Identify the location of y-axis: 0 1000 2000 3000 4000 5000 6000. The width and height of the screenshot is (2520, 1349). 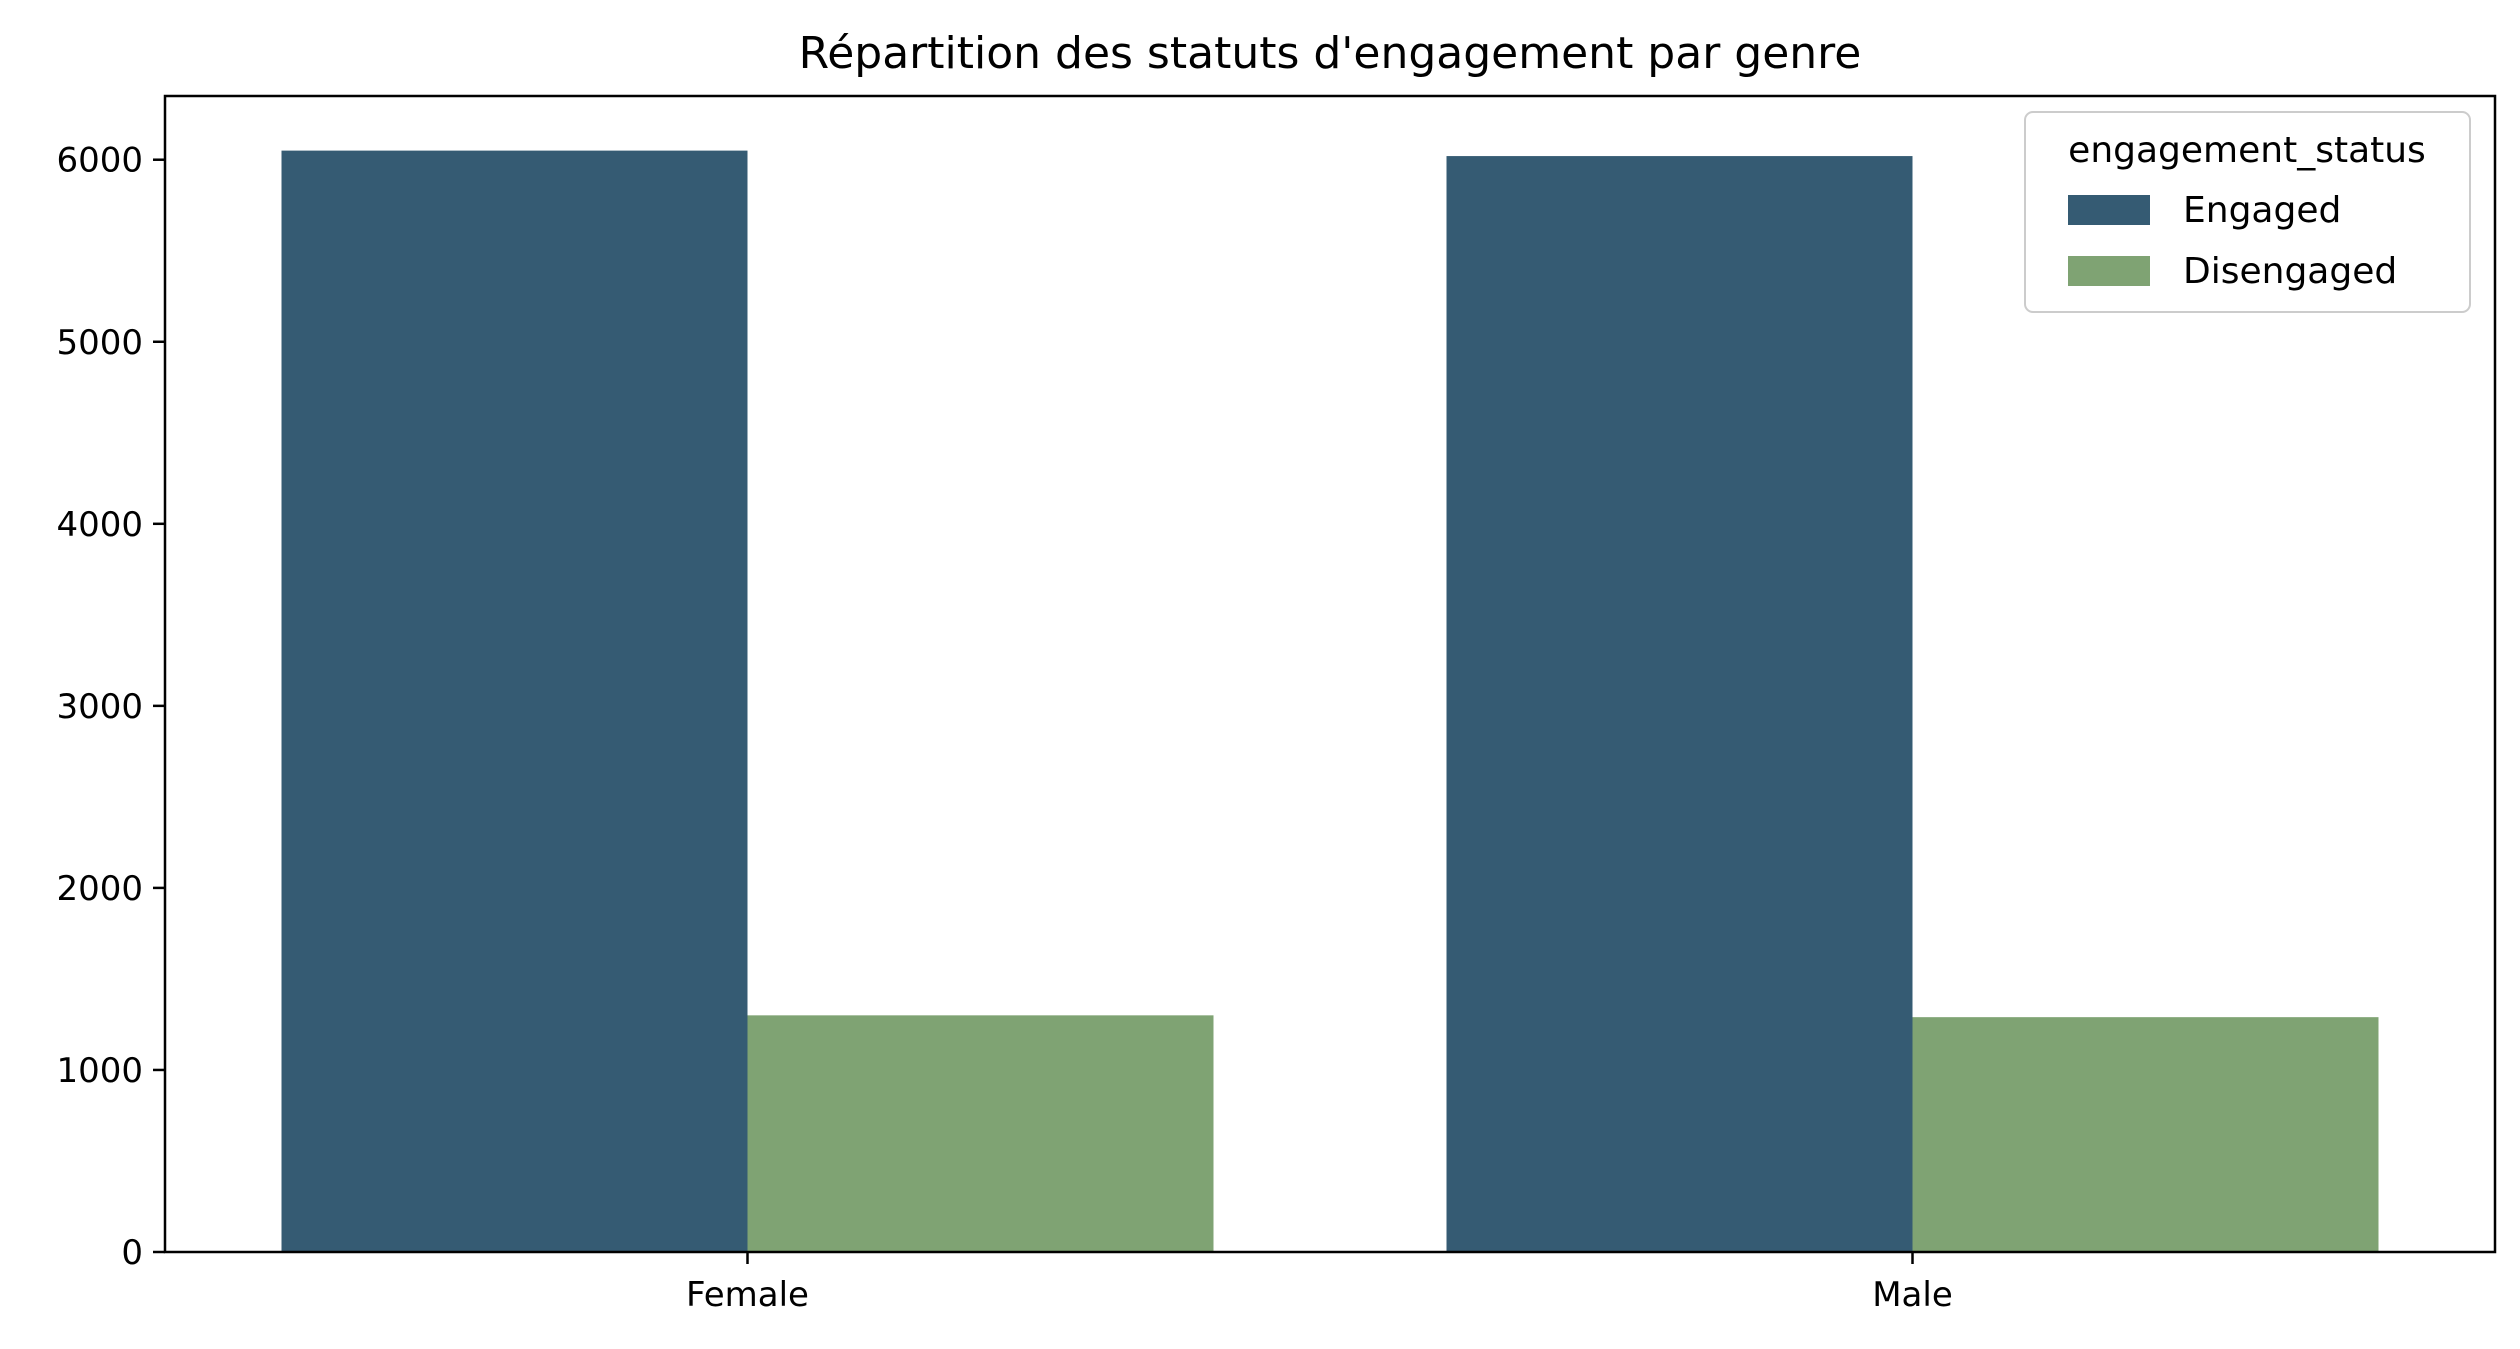
(110, 707).